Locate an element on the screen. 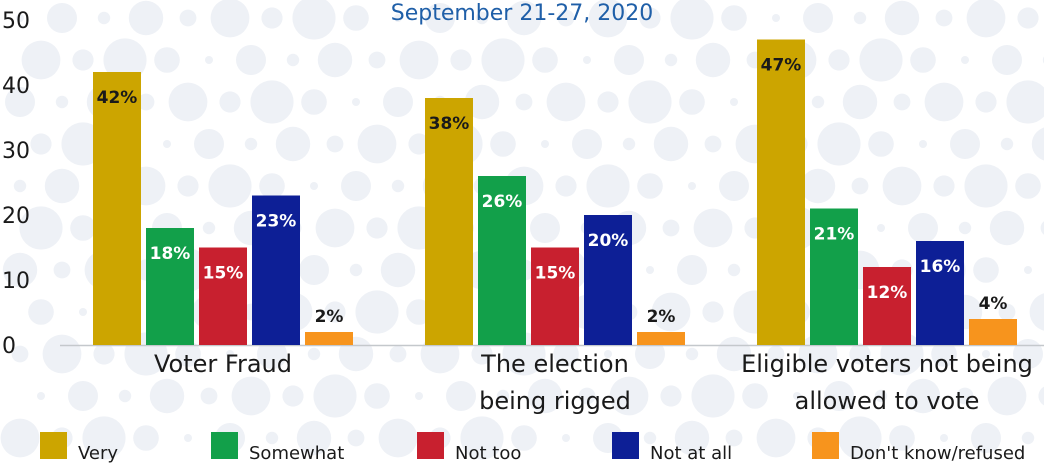 The height and width of the screenshot is (465, 1044). legend-label: Not too is located at coordinates (488, 453).